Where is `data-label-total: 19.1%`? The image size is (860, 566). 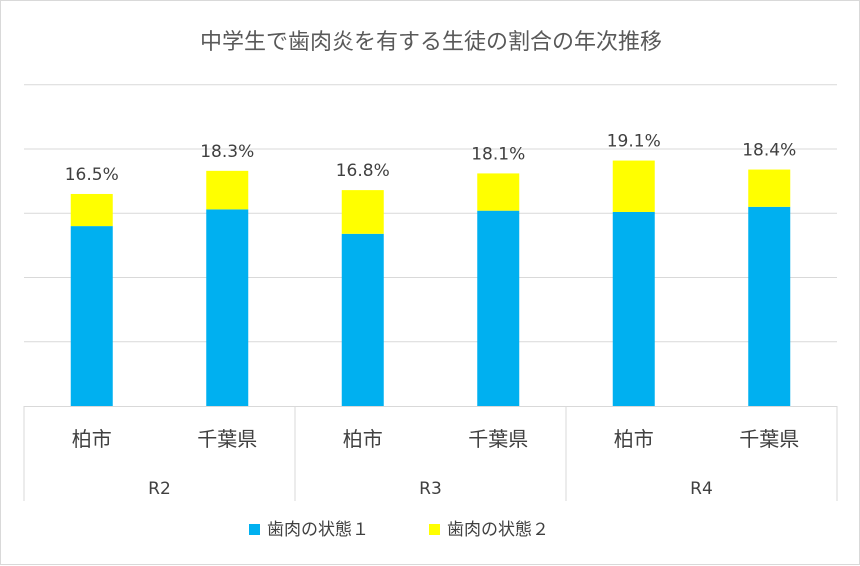 data-label-total: 19.1% is located at coordinates (634, 142).